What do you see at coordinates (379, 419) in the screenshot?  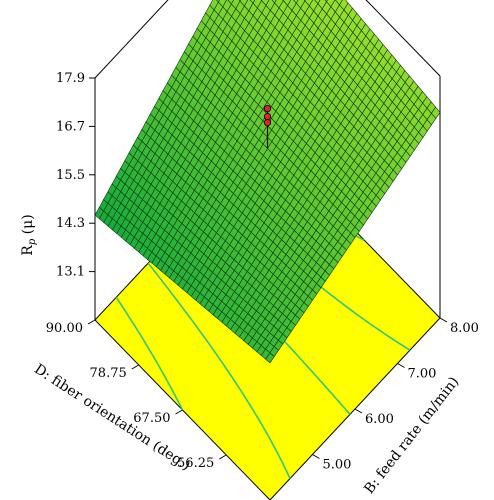 I see `x-tick-label: 6.00` at bounding box center [379, 419].